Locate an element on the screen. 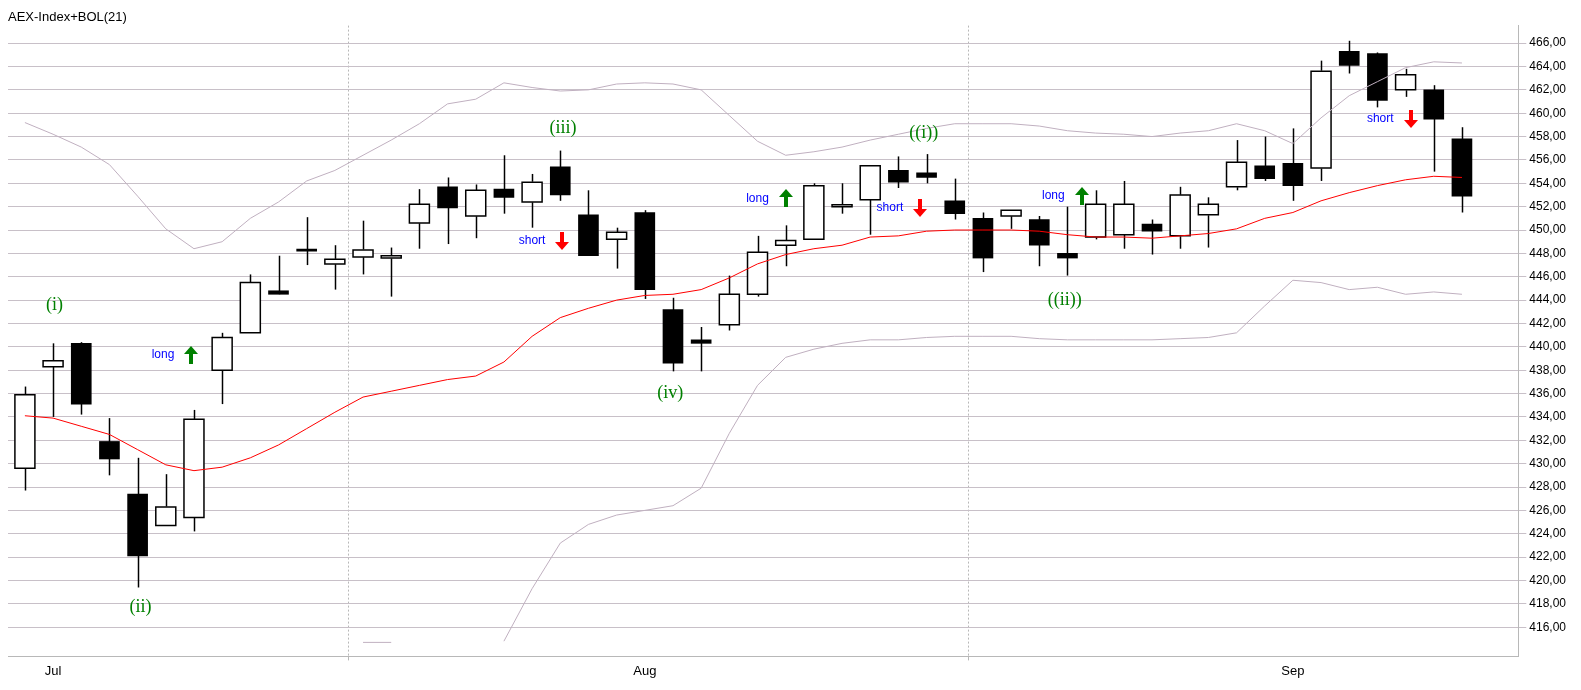  x-tick-label: Jul is located at coordinates (53, 670).